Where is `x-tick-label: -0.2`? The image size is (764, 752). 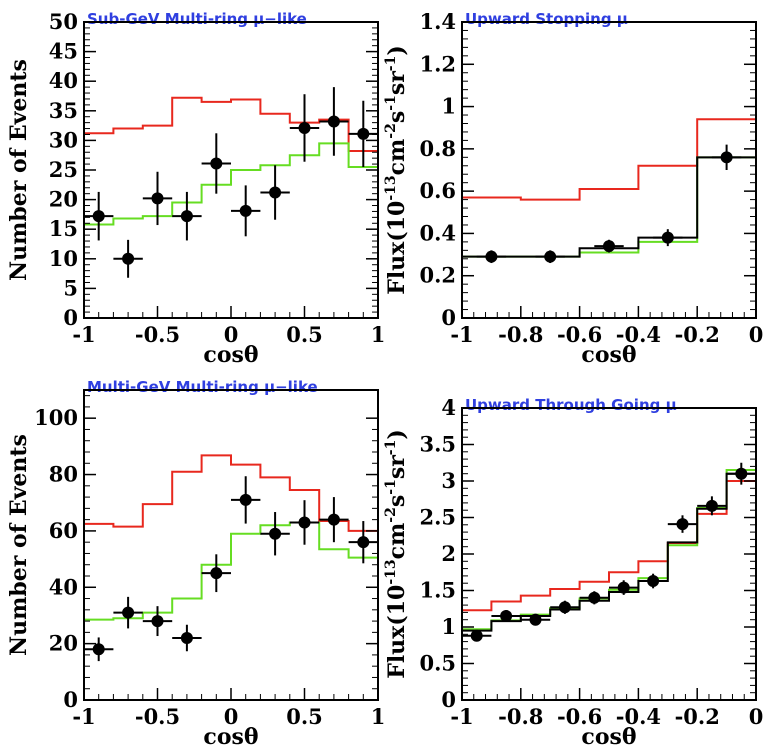
x-tick-label: -0.2 is located at coordinates (697, 716).